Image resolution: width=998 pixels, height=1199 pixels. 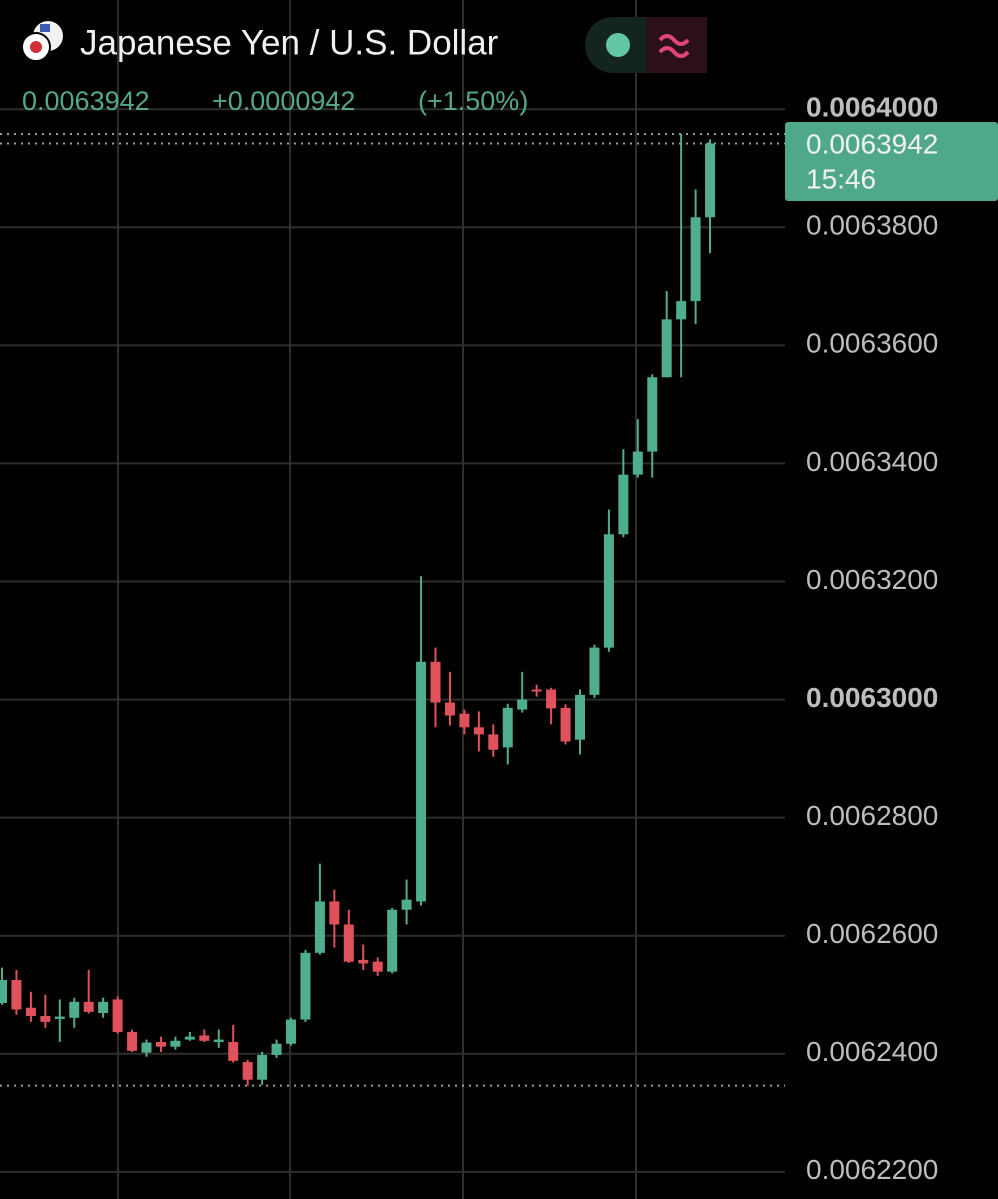 What do you see at coordinates (872, 697) in the screenshot?
I see `y-tick-label: 0.0063000` at bounding box center [872, 697].